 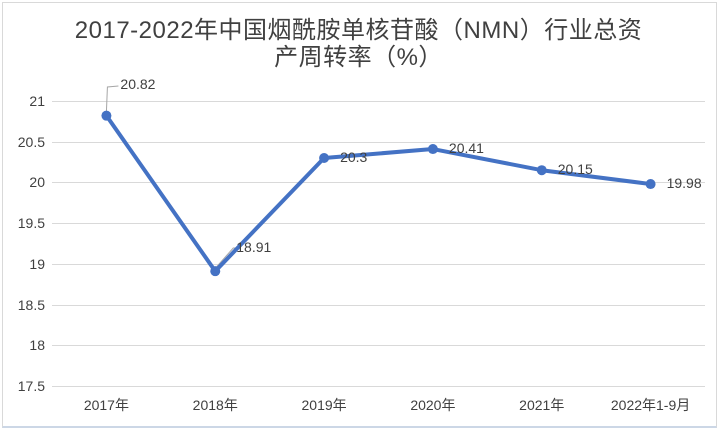 What do you see at coordinates (433, 405) in the screenshot?
I see `x-tick-label: 2020年` at bounding box center [433, 405].